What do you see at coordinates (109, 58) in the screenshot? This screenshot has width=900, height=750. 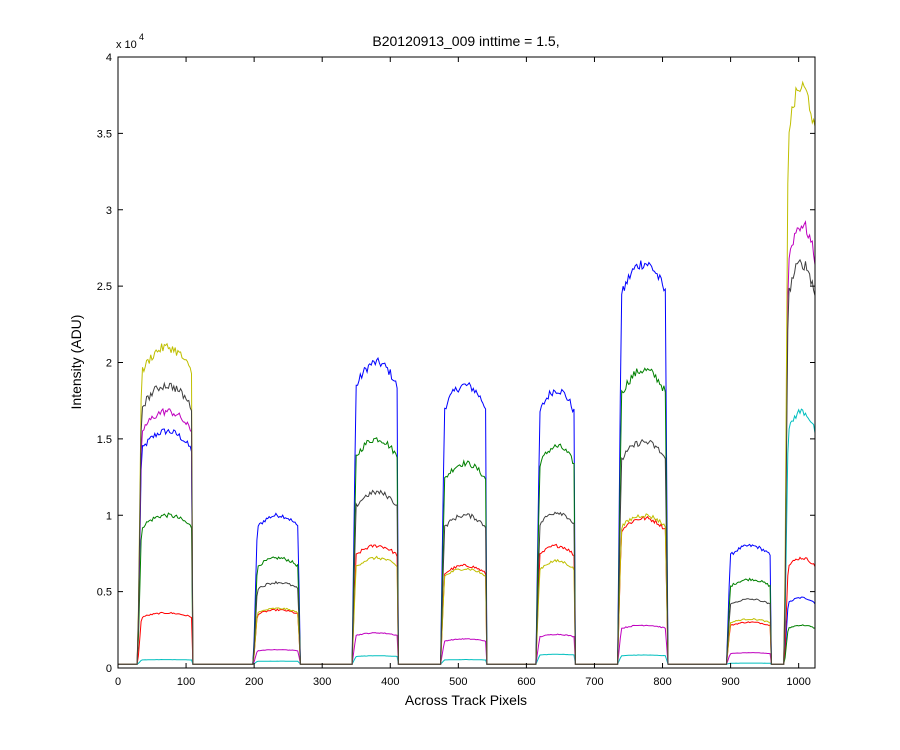 I see `y-tick-label: 4` at bounding box center [109, 58].